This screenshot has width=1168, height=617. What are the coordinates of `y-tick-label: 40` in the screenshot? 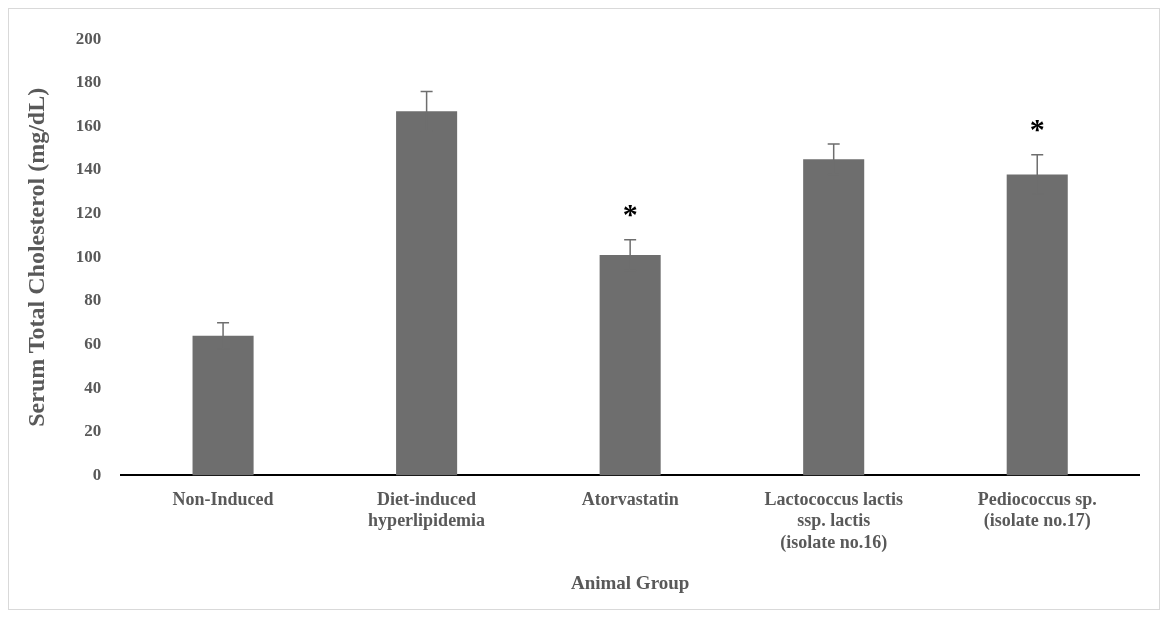 It's located at (93, 387).